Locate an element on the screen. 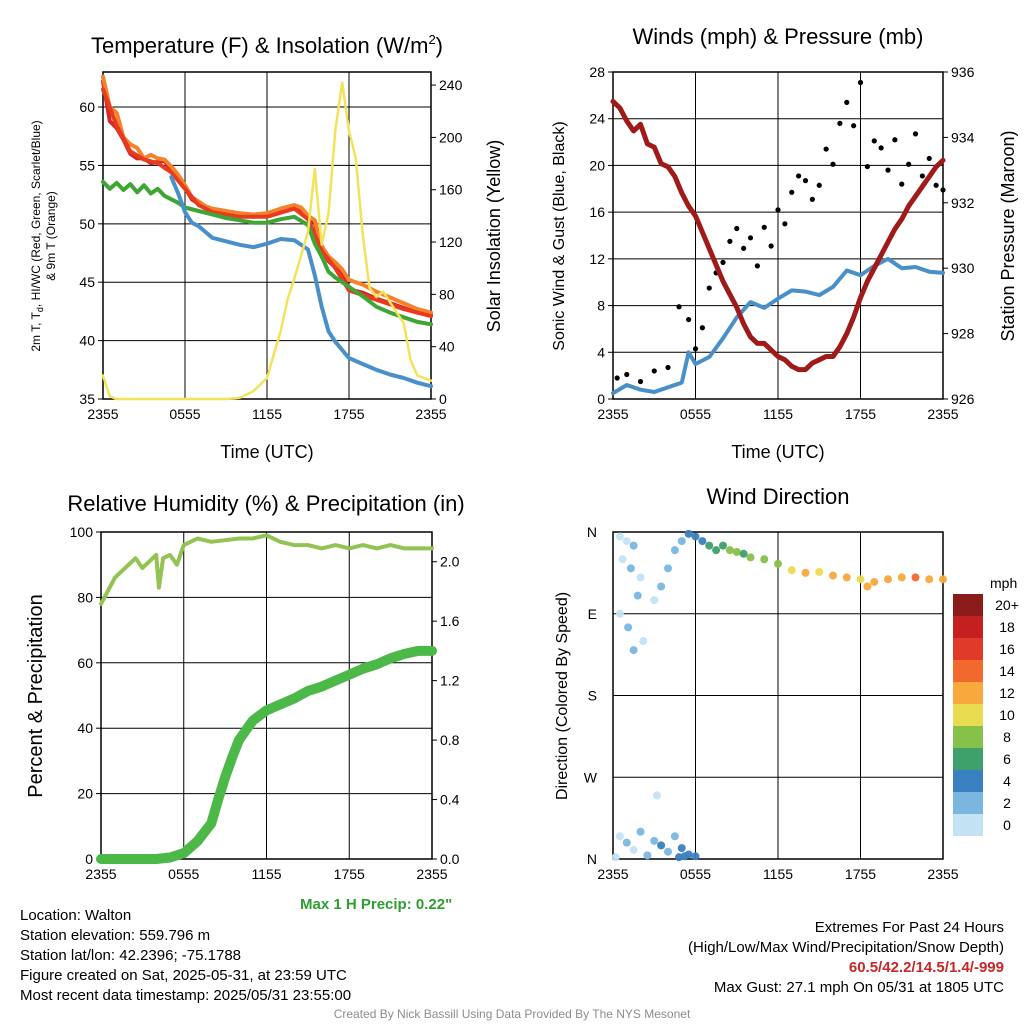 This screenshot has width=1024, height=1024. y2-tick-label: 0 is located at coordinates (443, 399).